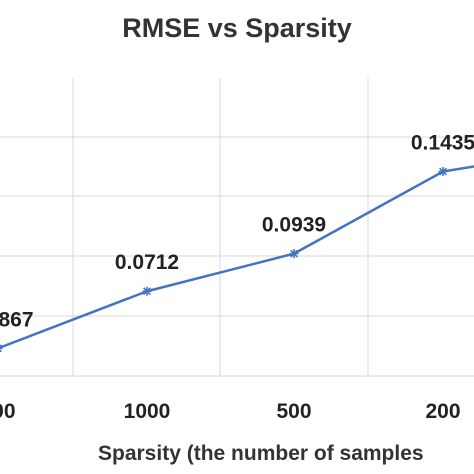 The image size is (474, 474). Describe the element at coordinates (237, 28) in the screenshot. I see `chart-title: RMSE vs Sparsity` at that location.